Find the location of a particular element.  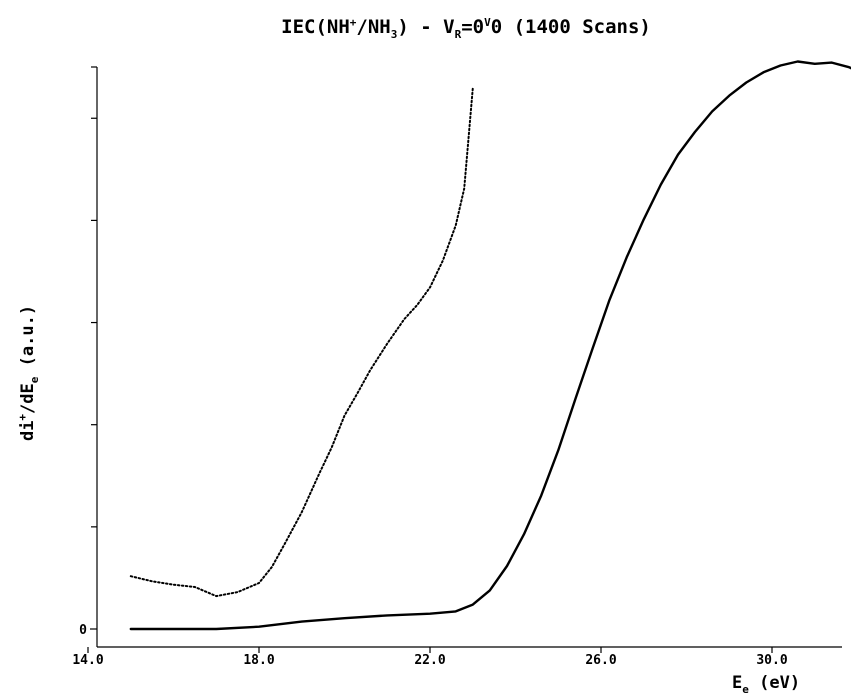

x-tick-label: 26.0 is located at coordinates (600, 660).